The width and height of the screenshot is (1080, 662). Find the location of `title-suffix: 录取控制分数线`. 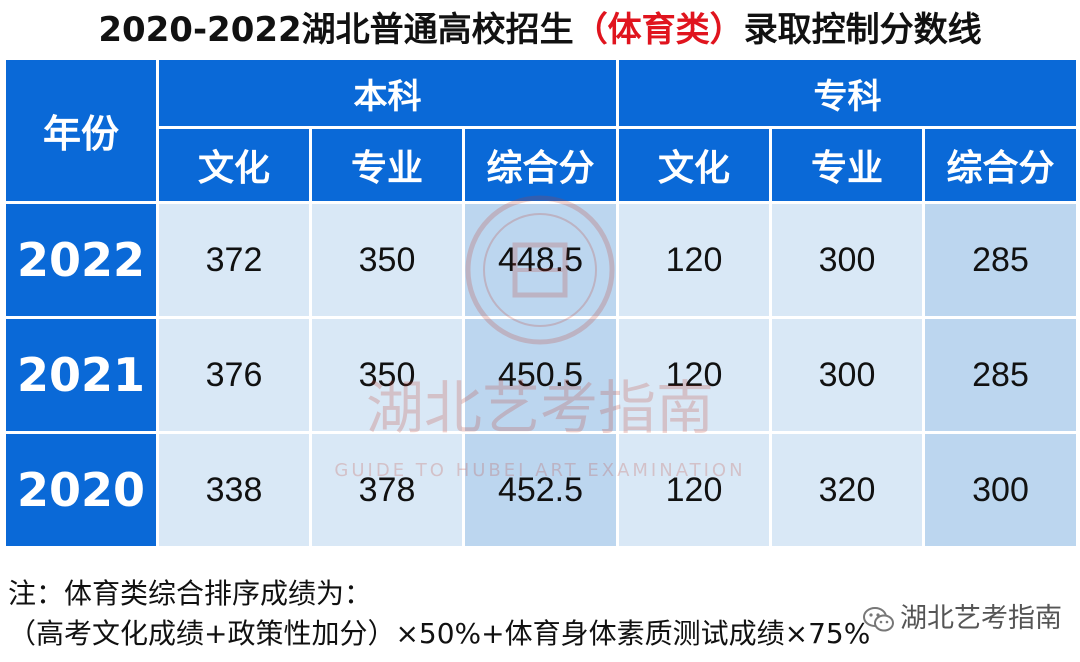

title-suffix: 录取控制分数线 is located at coordinates (862, 30).